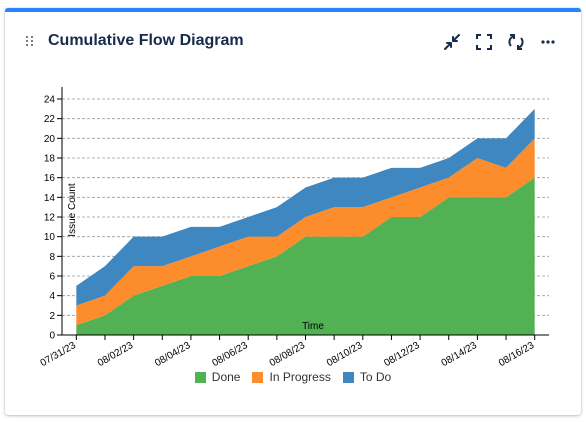  Describe the element at coordinates (30, 42) in the screenshot. I see `drag-handle-icon` at that location.